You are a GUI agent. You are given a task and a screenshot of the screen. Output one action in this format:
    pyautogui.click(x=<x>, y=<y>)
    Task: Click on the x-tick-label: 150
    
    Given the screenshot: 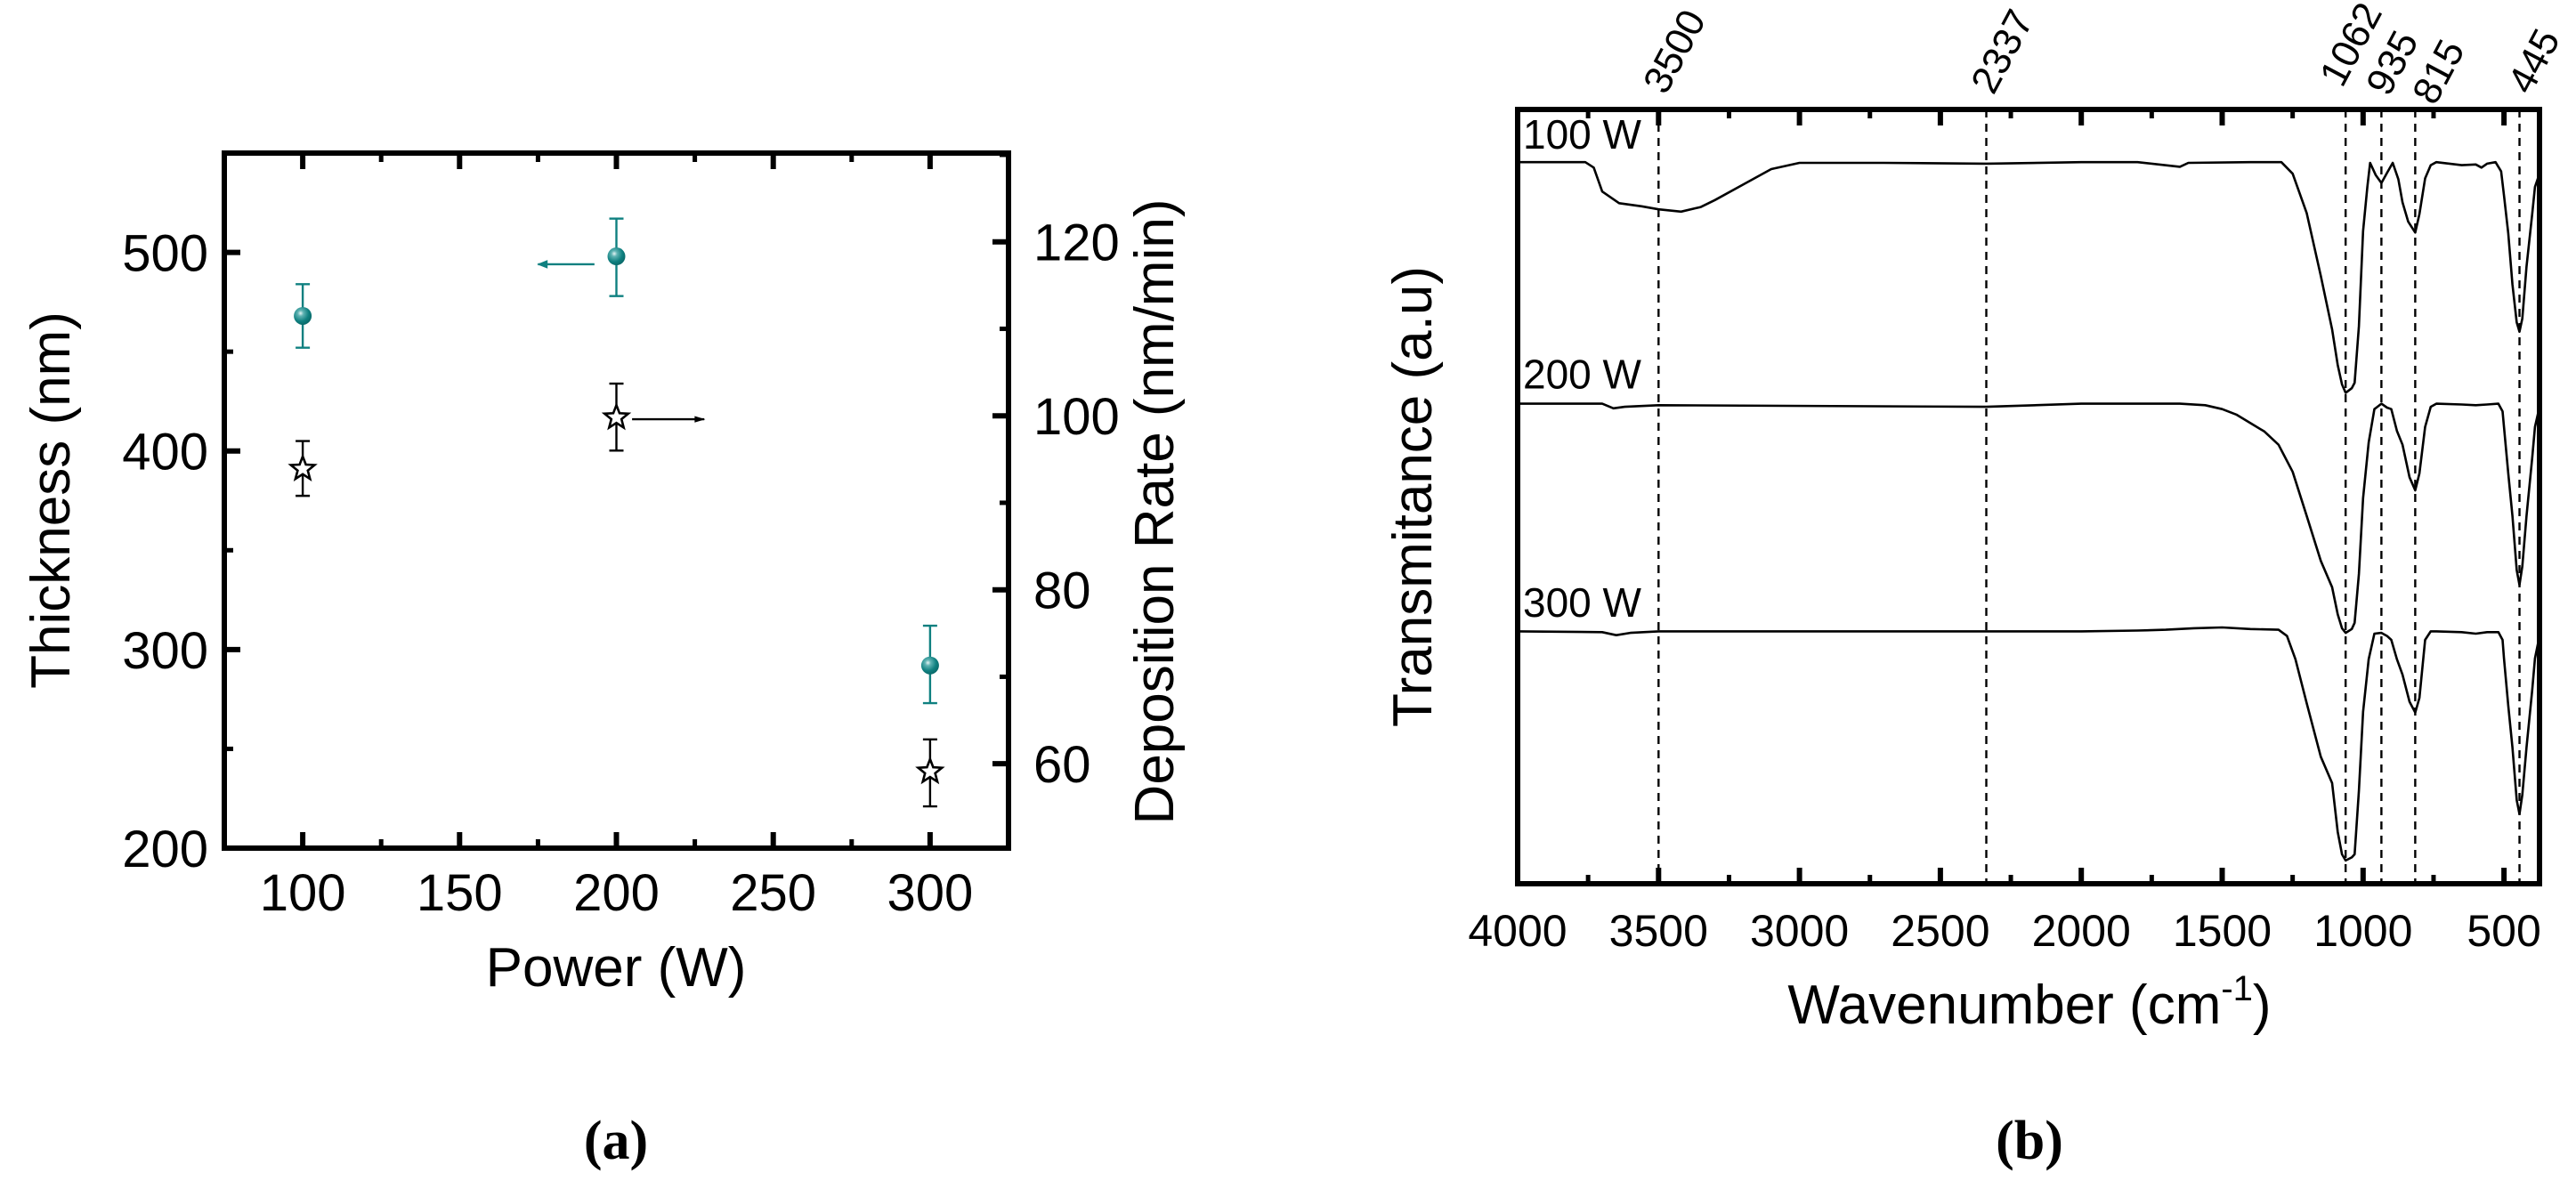 What is the action you would take?
    pyautogui.click(x=460, y=893)
    